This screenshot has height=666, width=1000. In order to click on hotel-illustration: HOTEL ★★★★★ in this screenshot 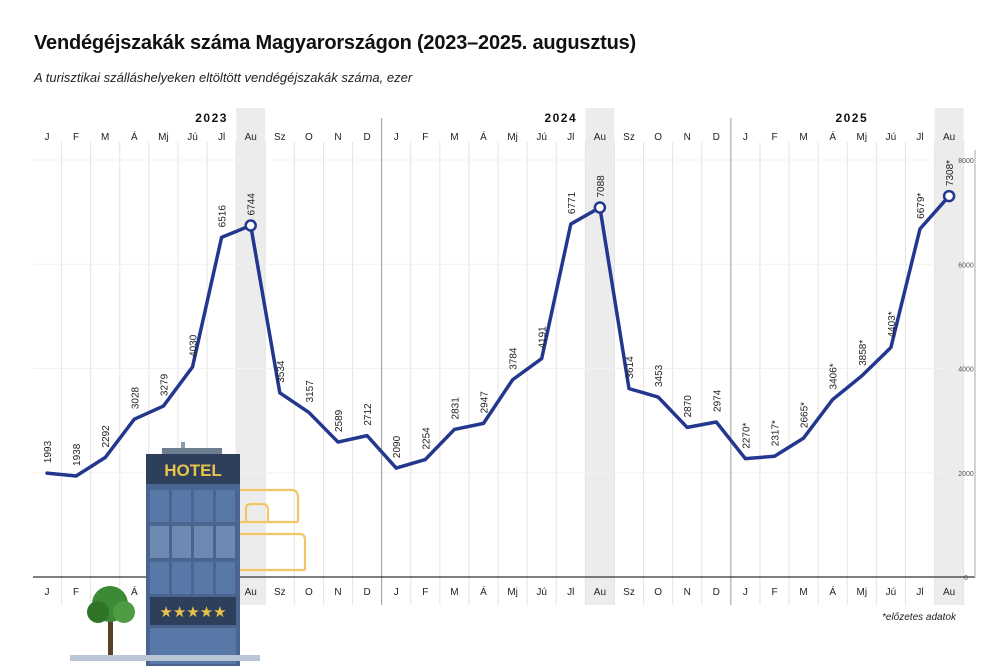, I will do `click(188, 554)`.